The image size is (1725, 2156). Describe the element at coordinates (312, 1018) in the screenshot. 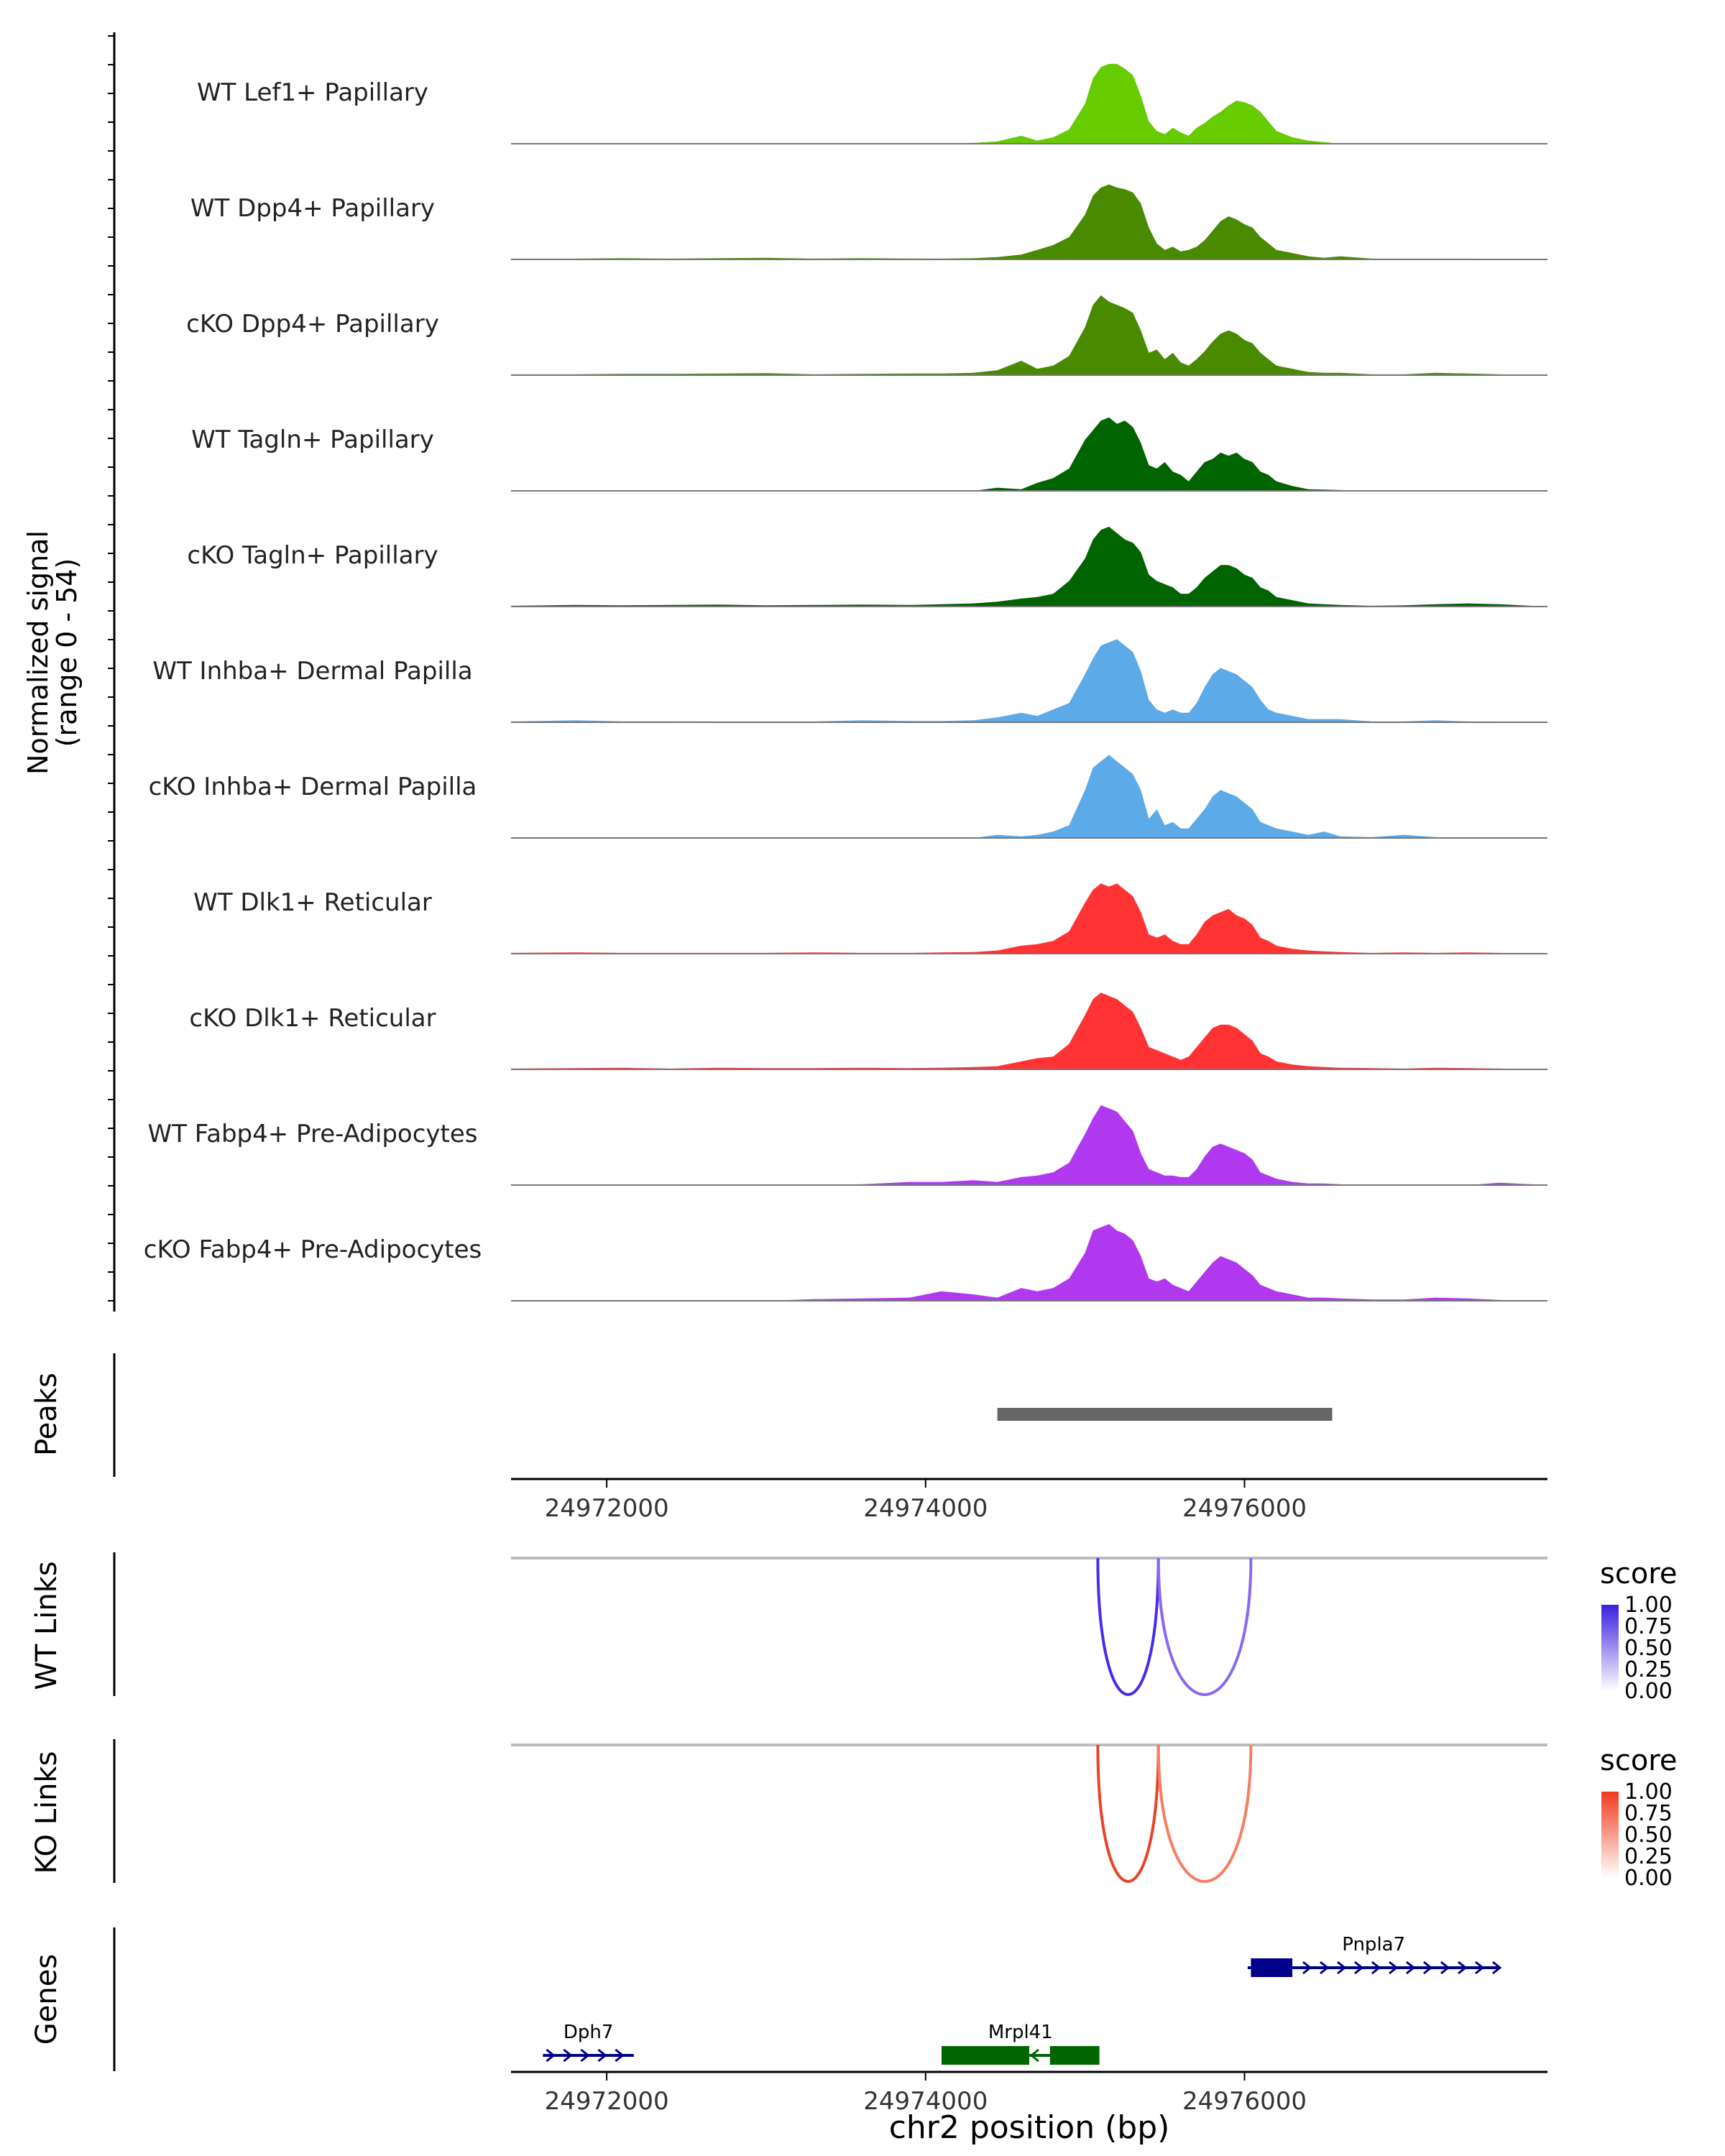

I see `track-label: cKO Dlk1+ Reticular` at that location.